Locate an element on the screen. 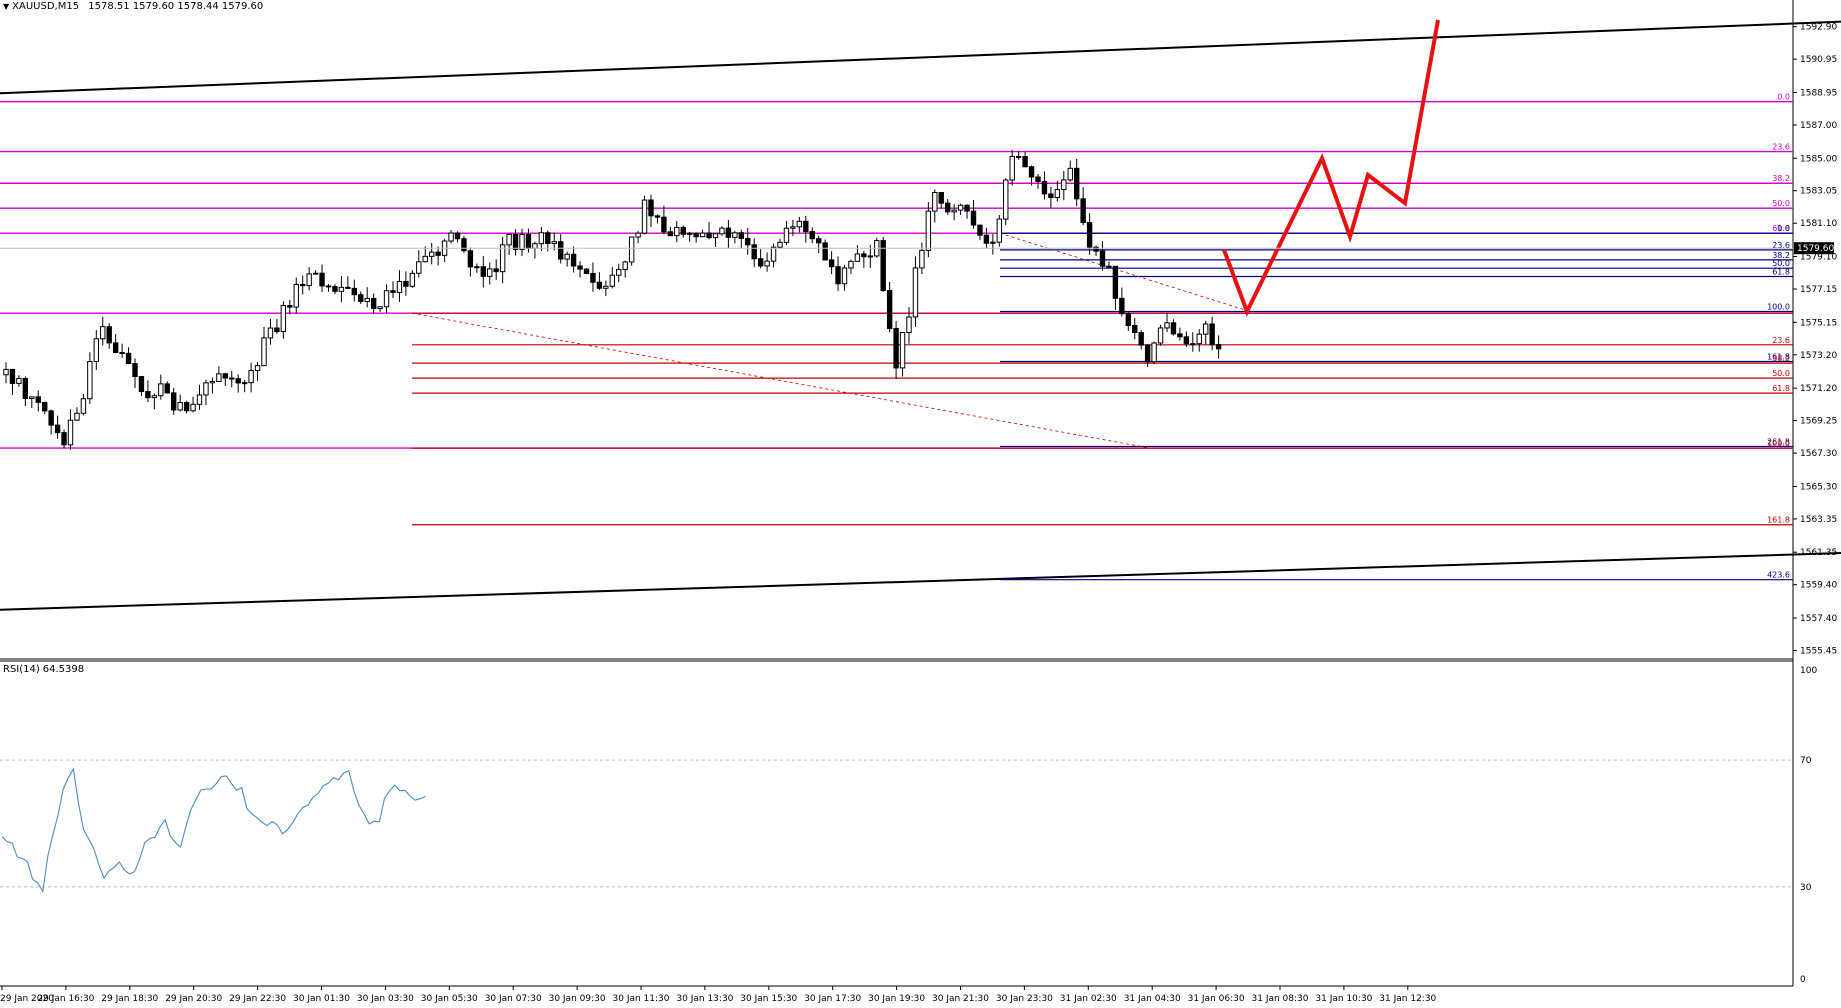 The image size is (1841, 1008). time-tick-label: 30 Jan 03:30 is located at coordinates (385, 999).